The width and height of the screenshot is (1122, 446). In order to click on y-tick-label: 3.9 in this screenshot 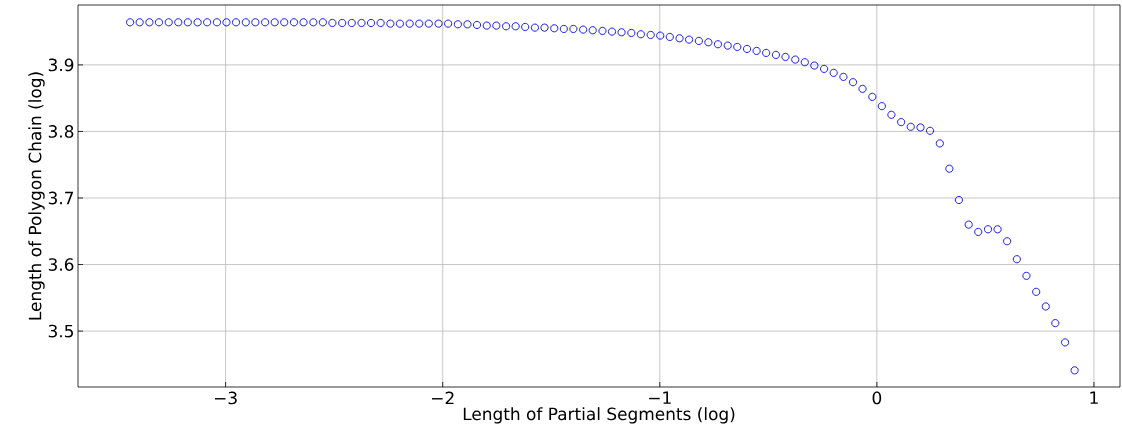, I will do `click(61, 65)`.